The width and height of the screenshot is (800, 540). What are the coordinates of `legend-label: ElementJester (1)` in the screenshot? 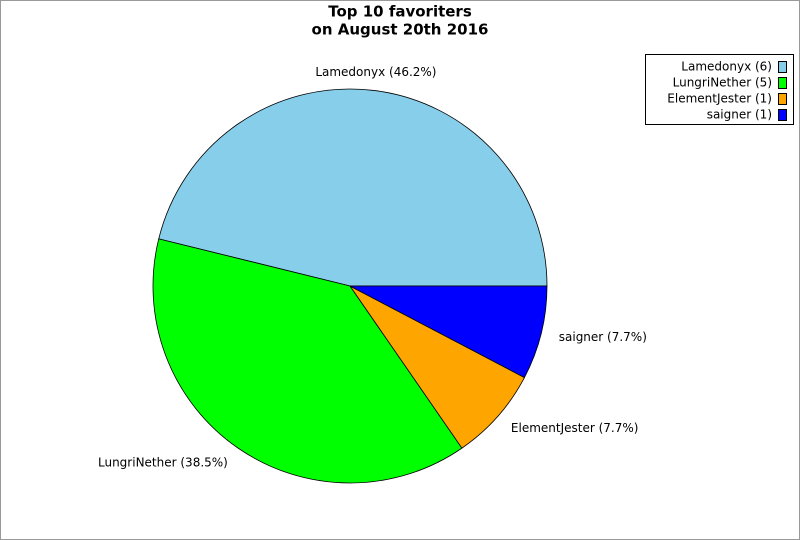 It's located at (719, 99).